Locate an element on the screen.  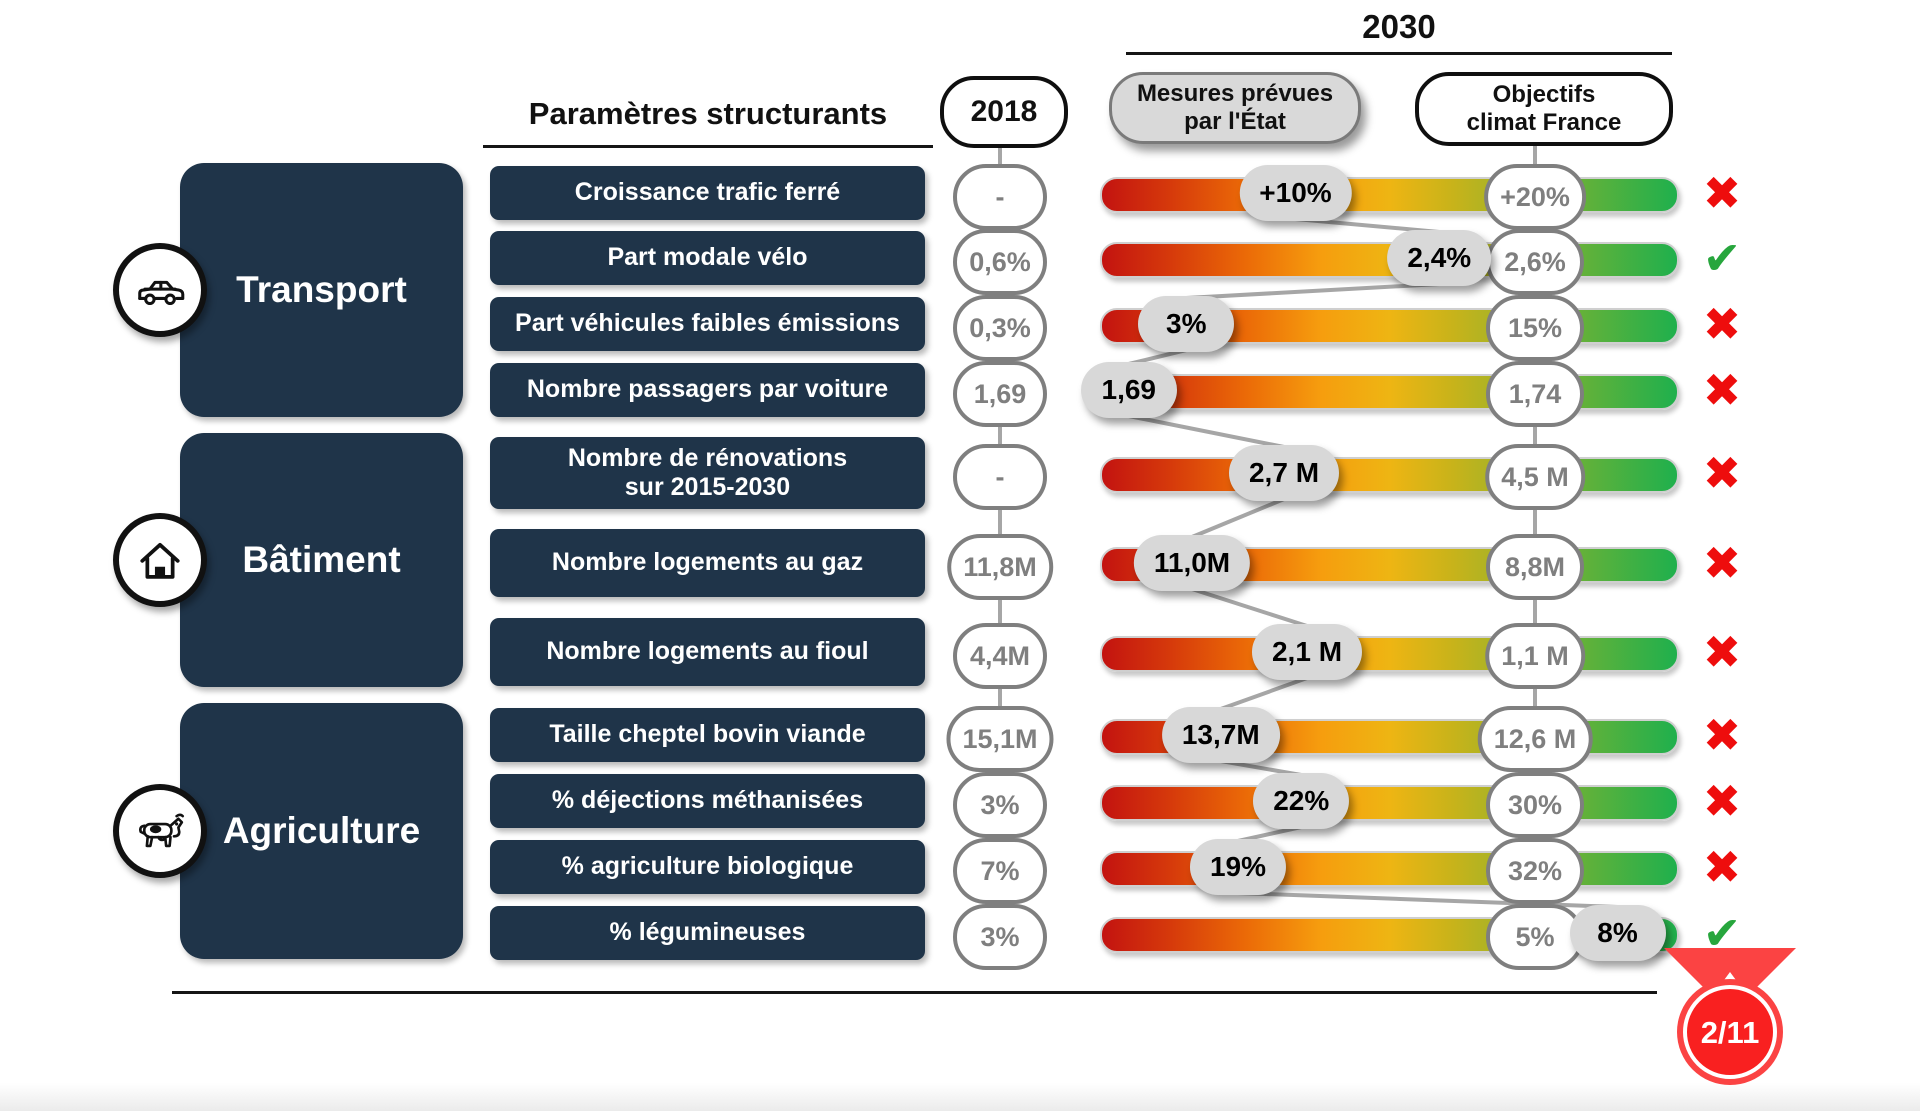
params-column-title: Paramètres structurants is located at coordinates (708, 113).